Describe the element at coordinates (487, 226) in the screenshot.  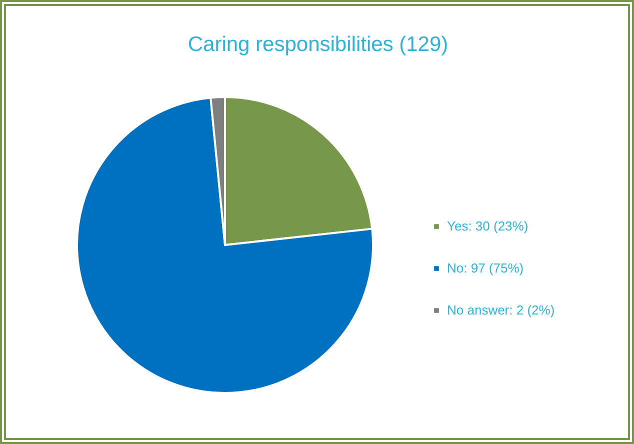
I see `legend-label: Yes: 30 (23%)` at that location.